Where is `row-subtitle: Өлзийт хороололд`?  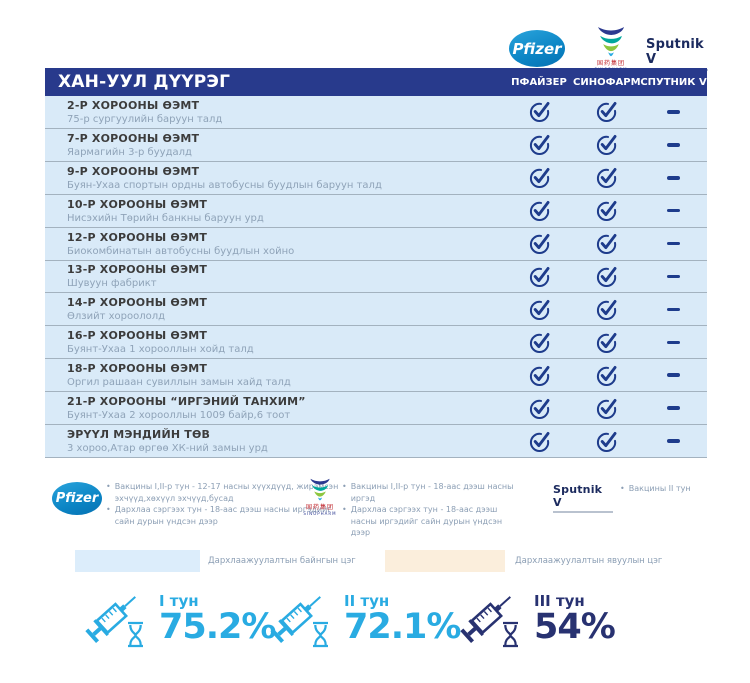
row-subtitle: Өлзийт хороололд is located at coordinates (116, 317).